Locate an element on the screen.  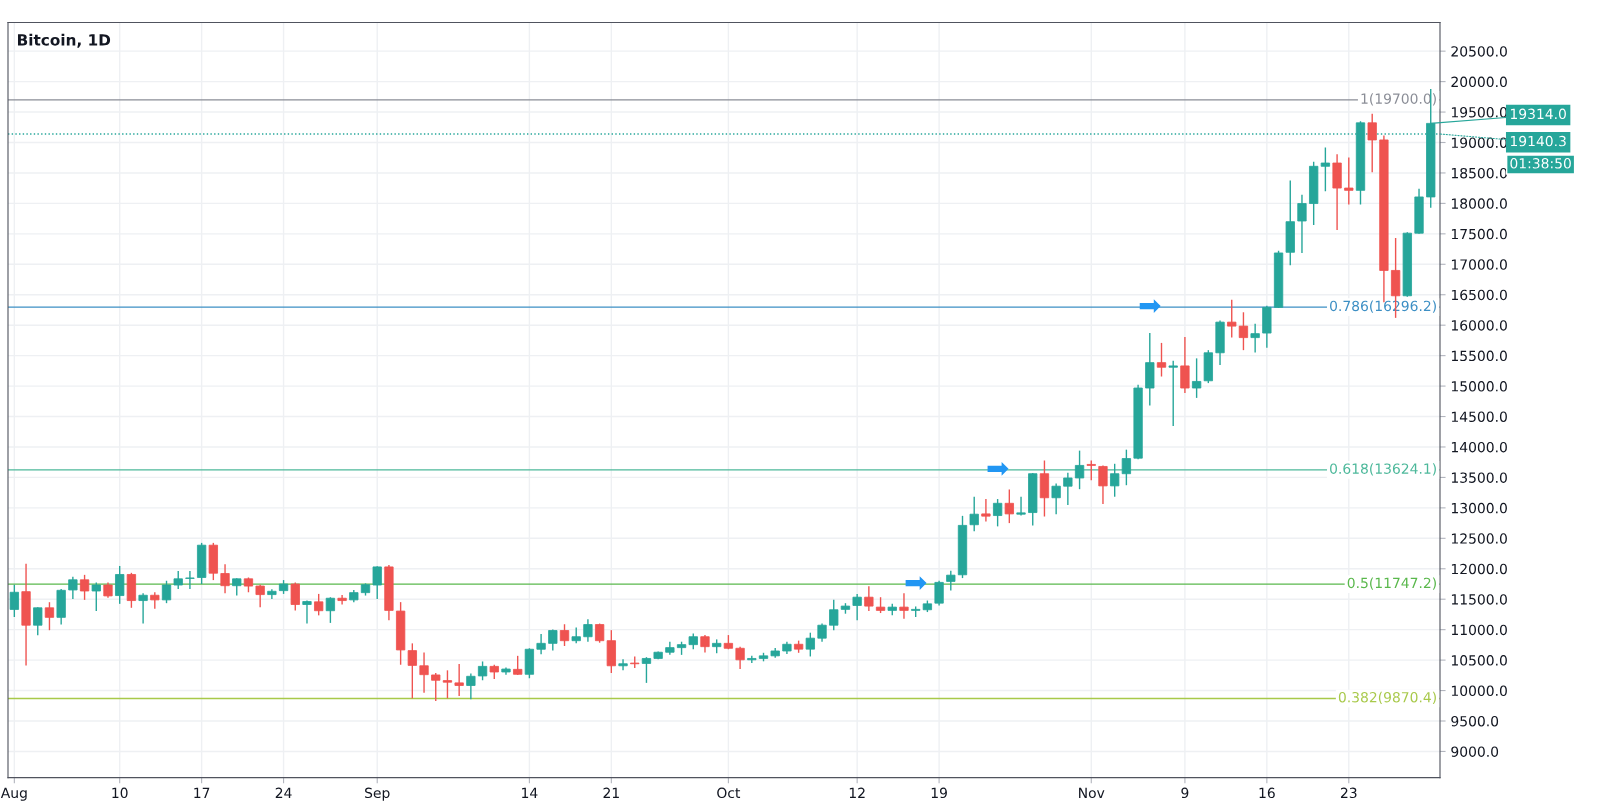
ref-line-label: 0.382(9870.4) is located at coordinates (1387, 698).